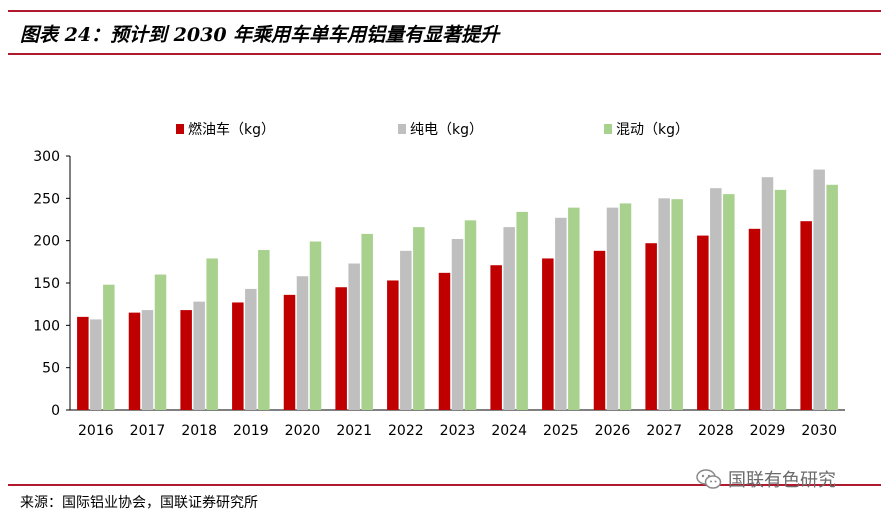 This screenshot has height=518, width=889. I want to click on y-tick-label: 250, so click(46, 199).